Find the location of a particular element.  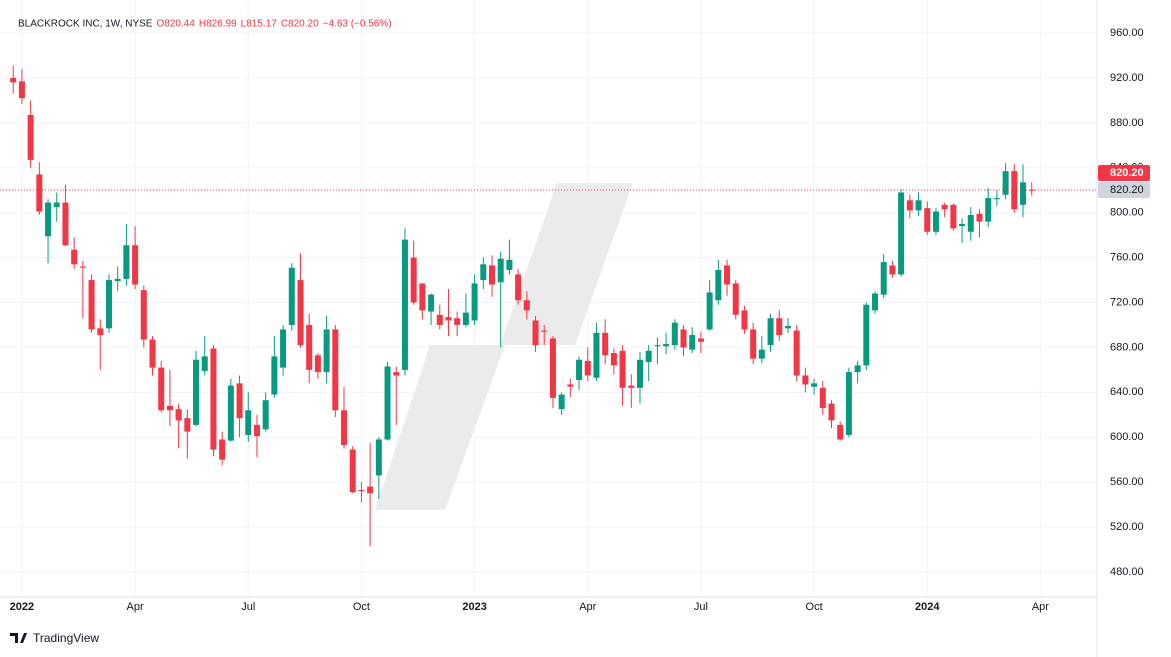

x-tick-label: 2023 is located at coordinates (474, 607).